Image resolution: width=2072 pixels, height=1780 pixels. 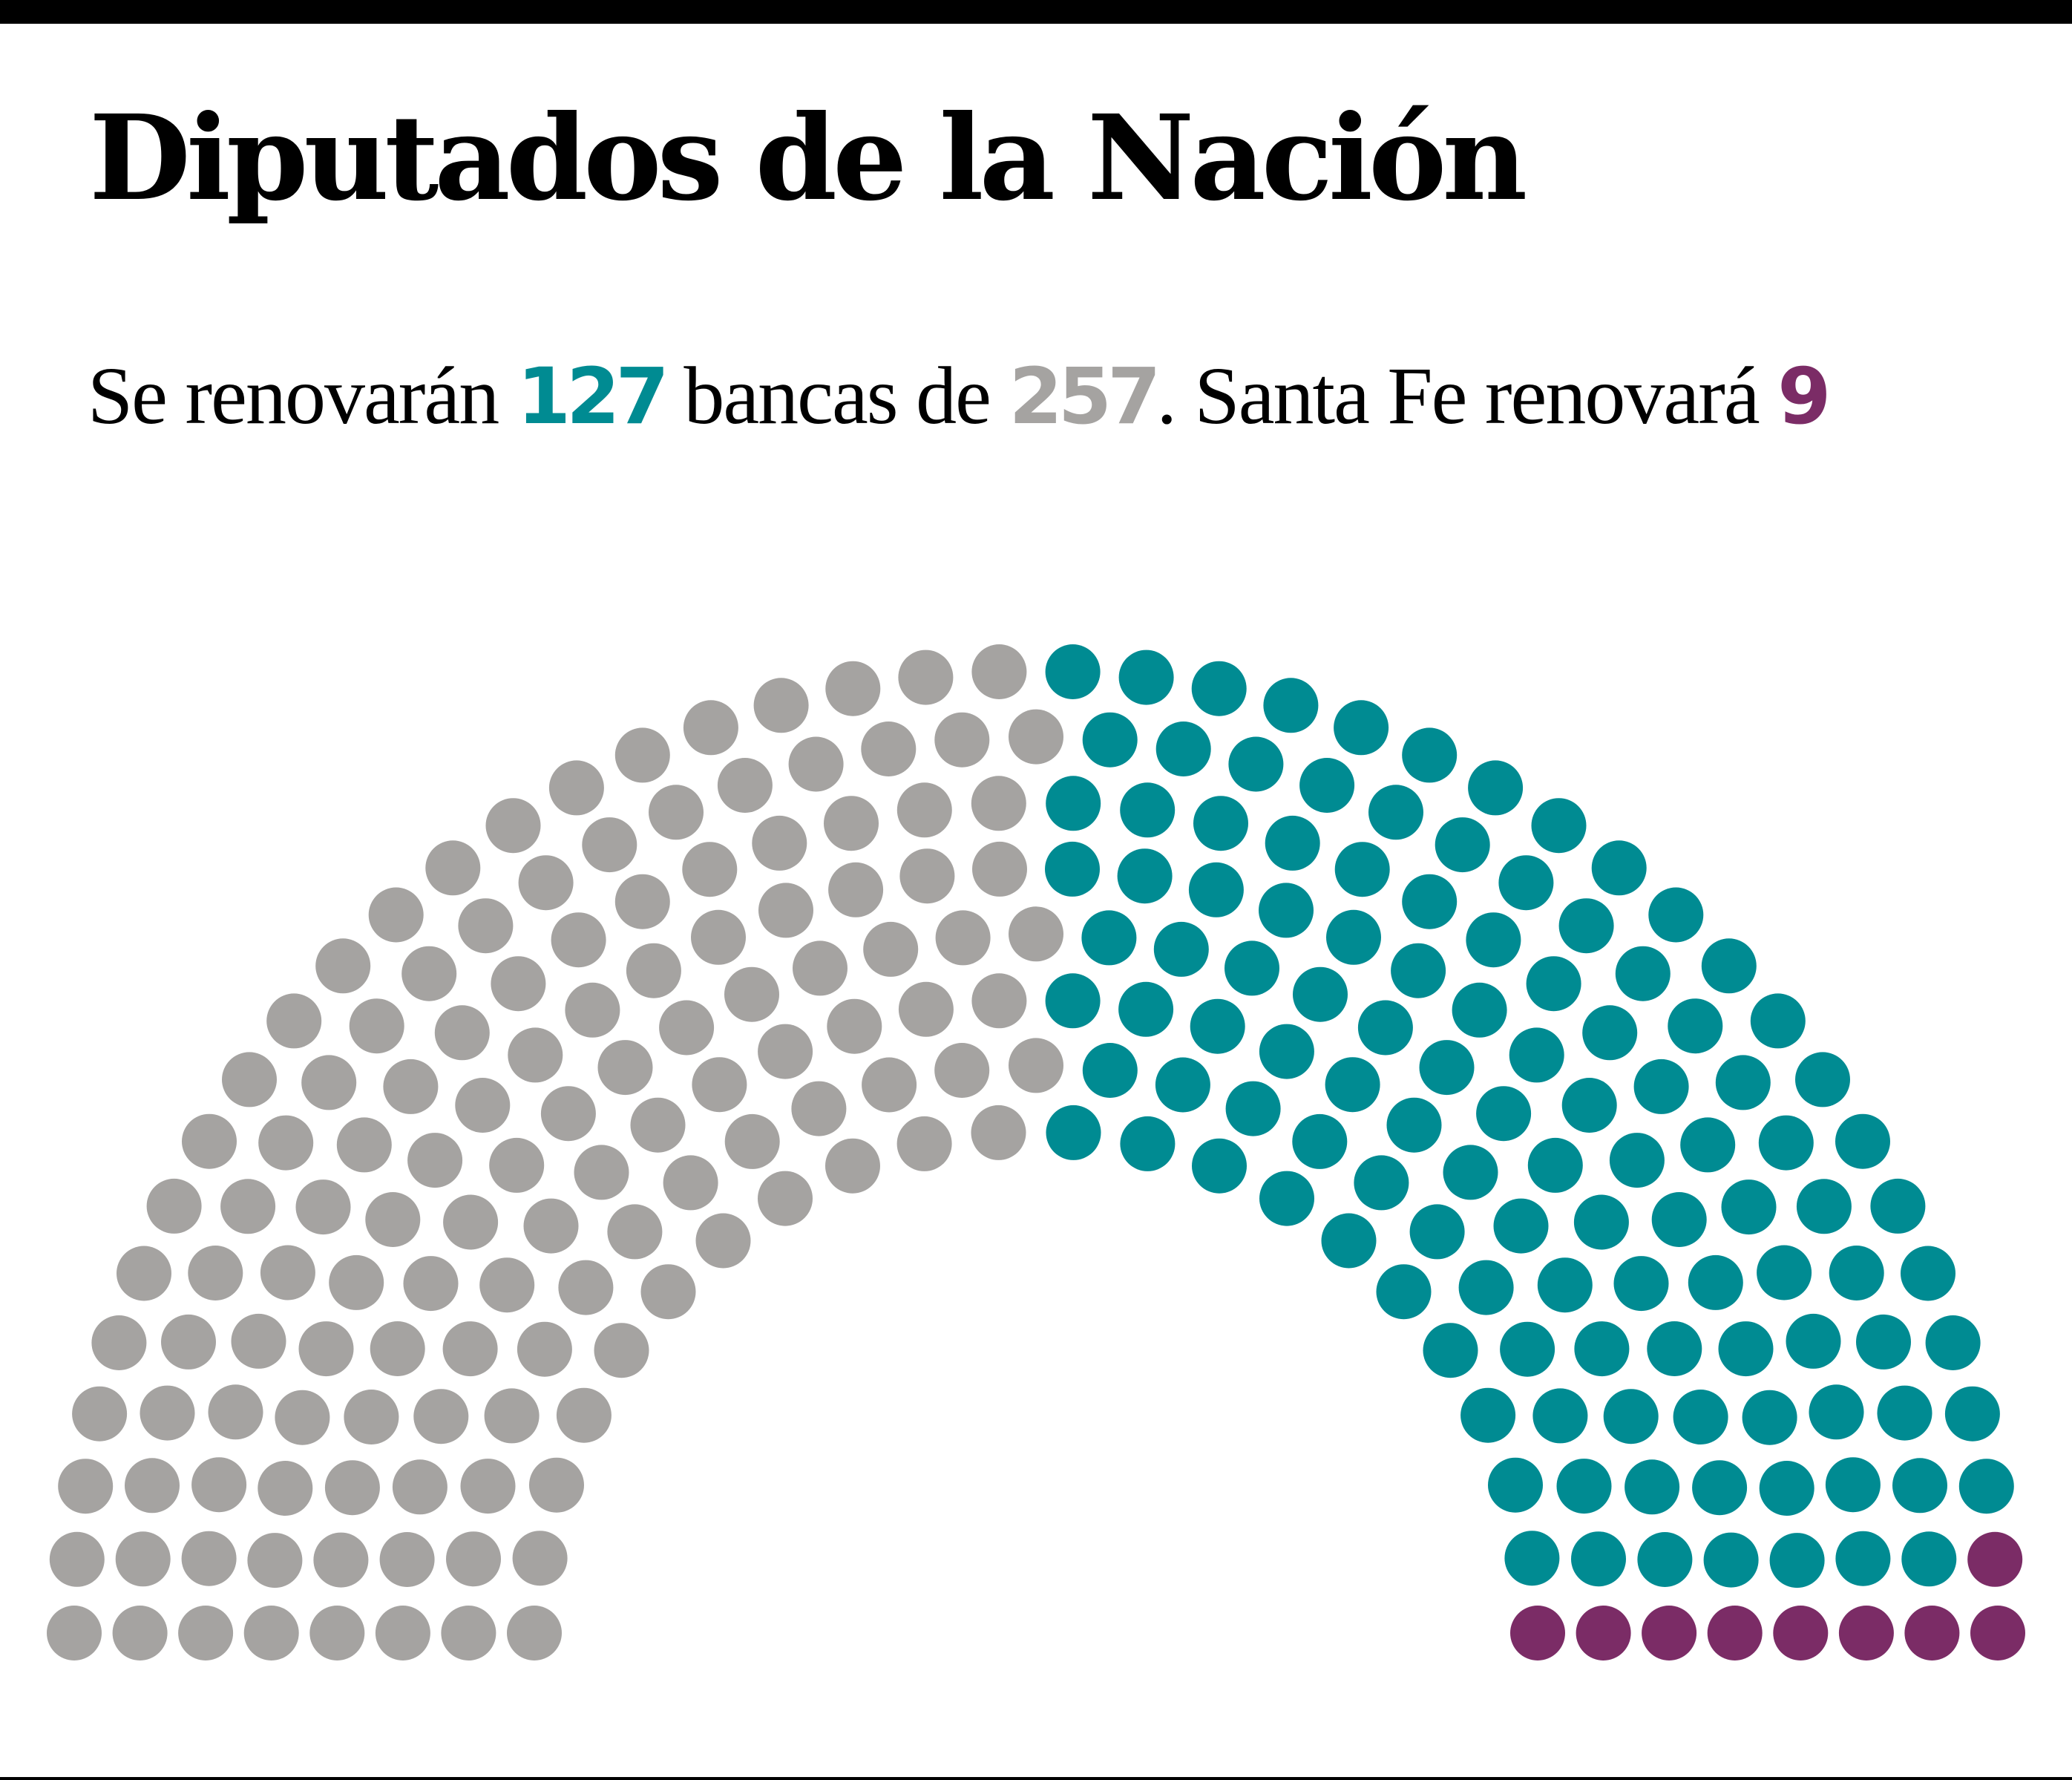 I want to click on total-count: 257, so click(x=1085, y=397).